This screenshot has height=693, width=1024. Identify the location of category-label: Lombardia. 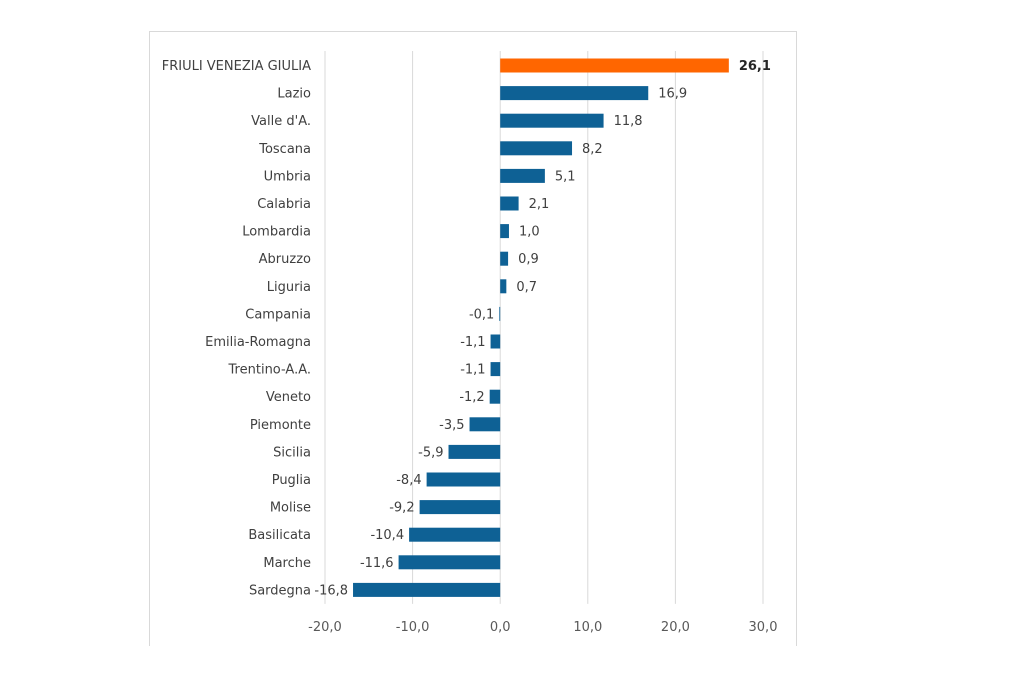
(276, 232).